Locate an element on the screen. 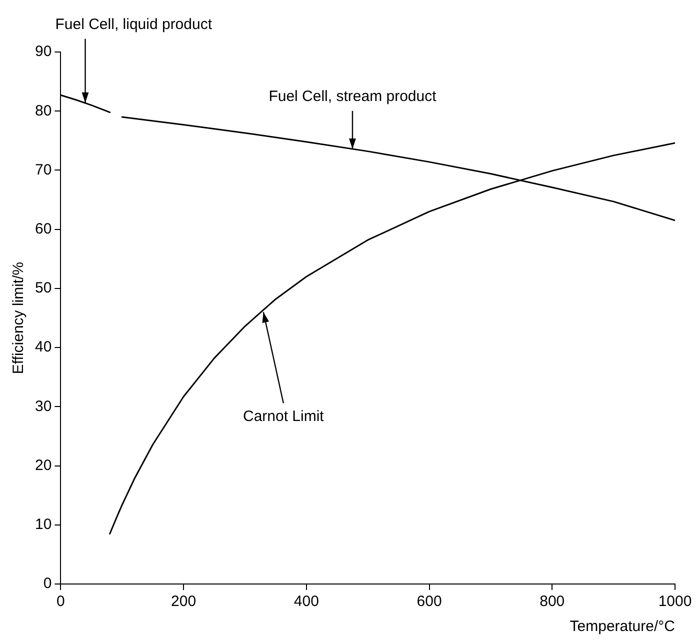  x-tick-label: 800 is located at coordinates (552, 601).